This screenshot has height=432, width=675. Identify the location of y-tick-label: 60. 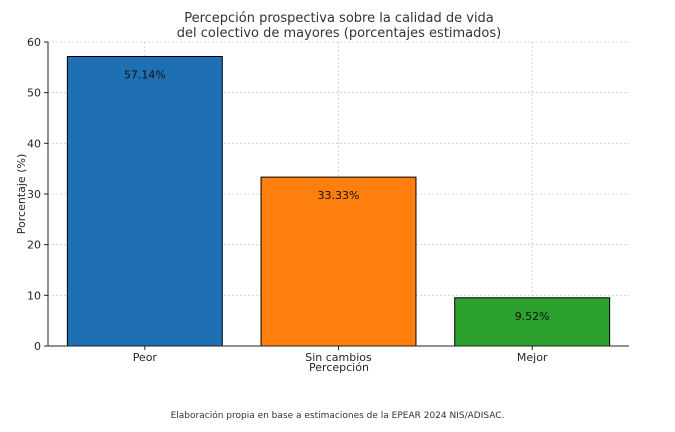
(34, 42).